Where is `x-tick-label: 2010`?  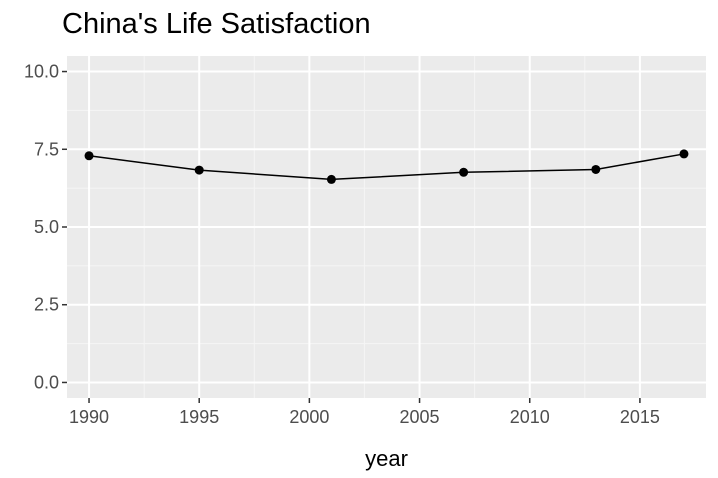
x-tick-label: 2010 is located at coordinates (530, 417).